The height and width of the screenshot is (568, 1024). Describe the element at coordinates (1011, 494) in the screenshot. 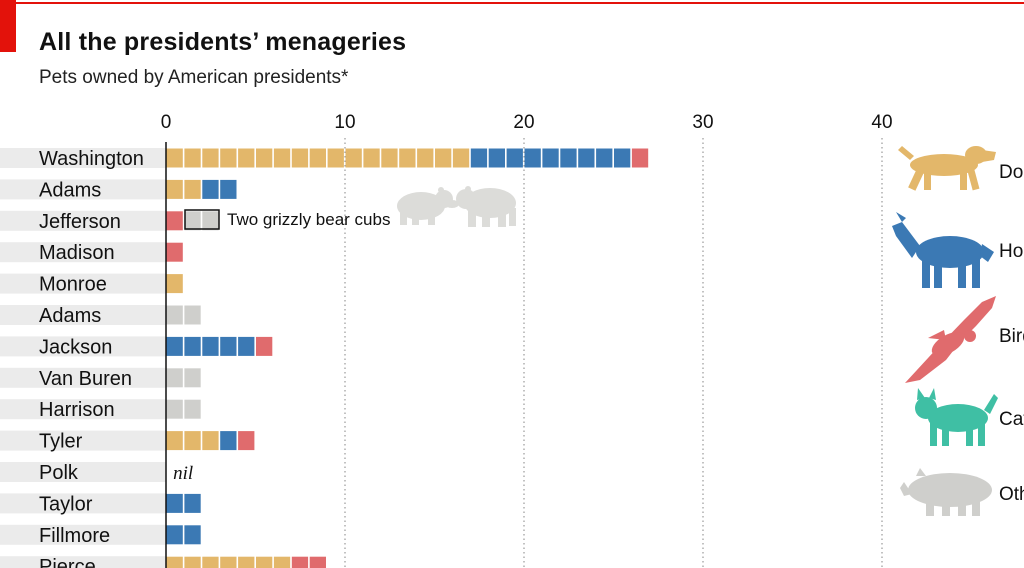

I see `legend-label-other: Other` at that location.